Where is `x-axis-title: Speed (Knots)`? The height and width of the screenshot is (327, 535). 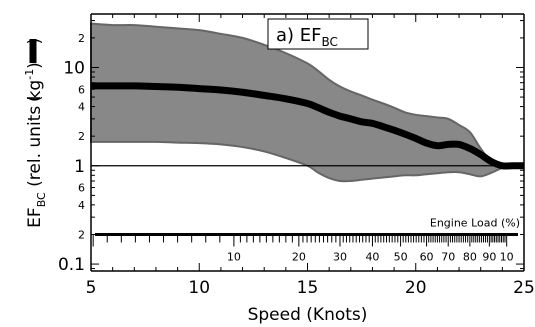 x-axis-title: Speed (Knots) is located at coordinates (308, 315).